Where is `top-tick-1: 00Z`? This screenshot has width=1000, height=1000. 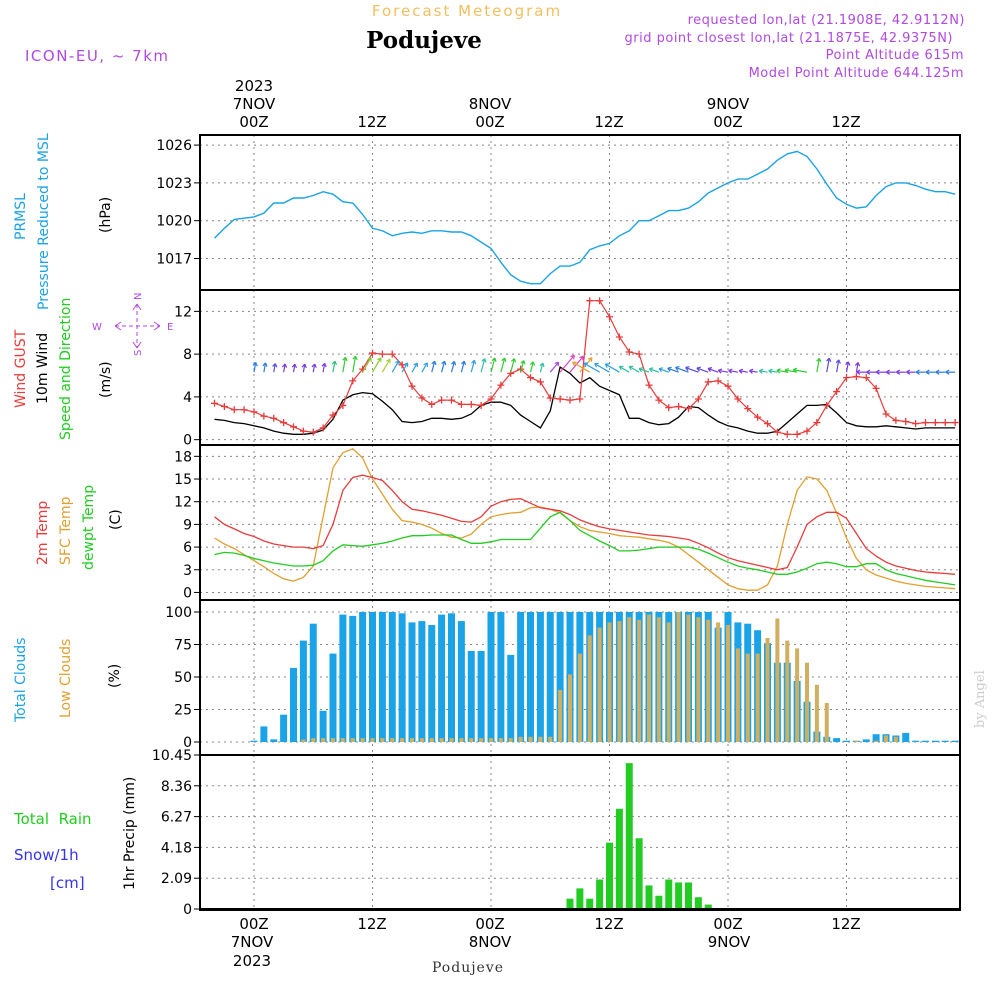 top-tick-1: 00Z is located at coordinates (253, 122).